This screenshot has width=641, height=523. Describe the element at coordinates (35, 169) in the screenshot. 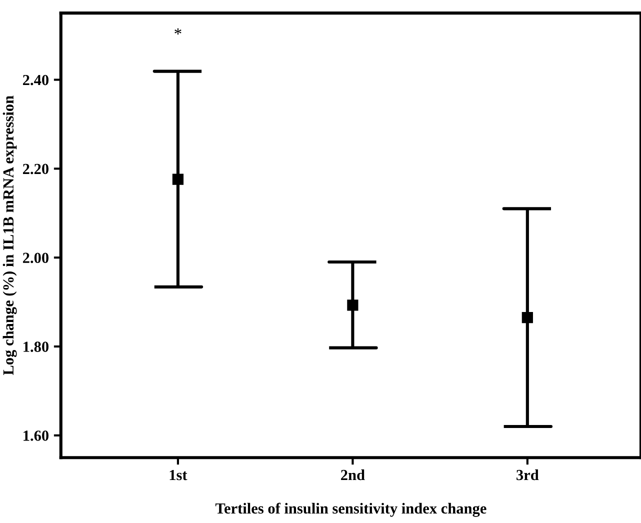

I see `y-tick-label: 2.20` at that location.